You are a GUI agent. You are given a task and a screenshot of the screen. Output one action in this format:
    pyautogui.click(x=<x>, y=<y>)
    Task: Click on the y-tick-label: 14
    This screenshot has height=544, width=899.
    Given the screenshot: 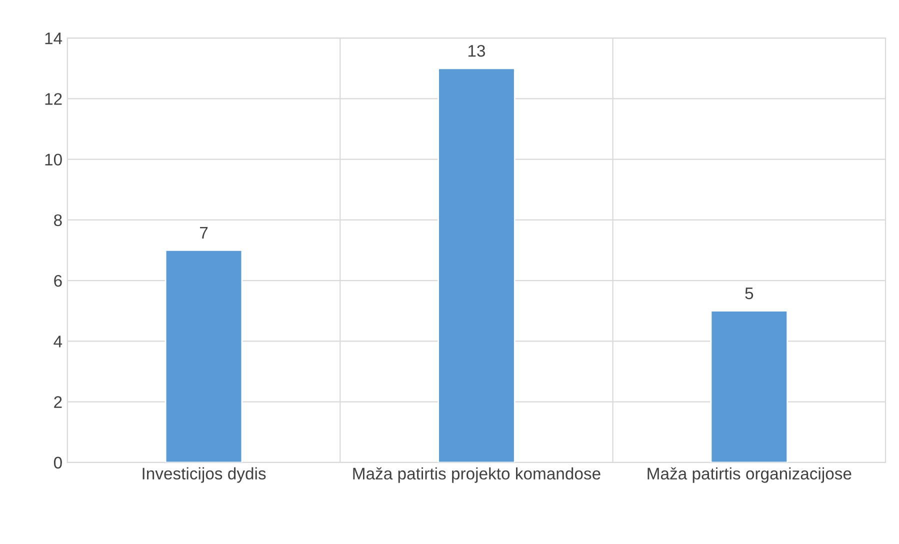 What is the action you would take?
    pyautogui.click(x=53, y=38)
    